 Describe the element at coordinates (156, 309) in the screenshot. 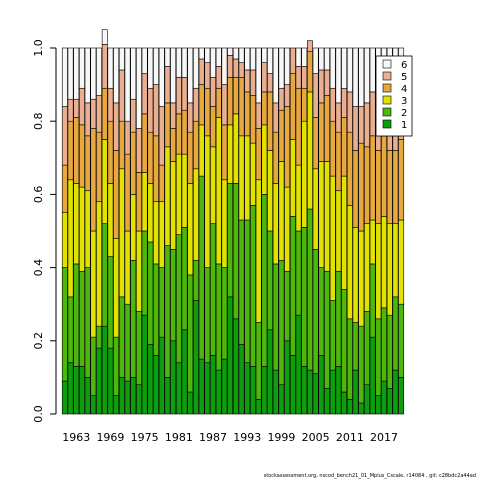

I see `bar-segment-1977-s2` at that location.